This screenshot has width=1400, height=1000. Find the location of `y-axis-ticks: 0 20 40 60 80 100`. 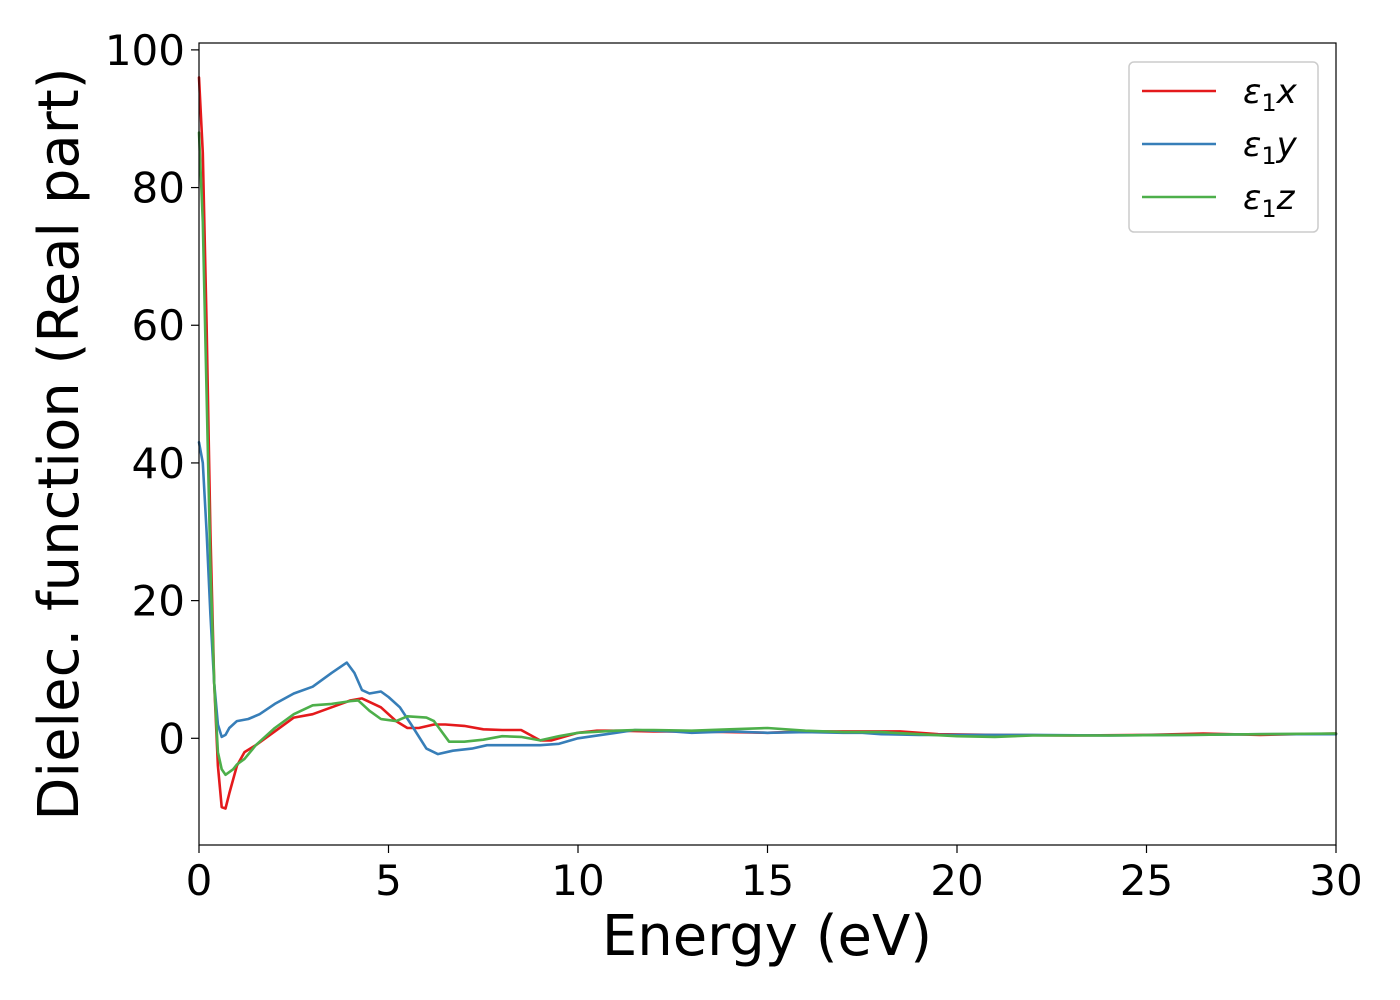

y-axis-ticks: 0 20 40 60 80 100 is located at coordinates (152, 394).